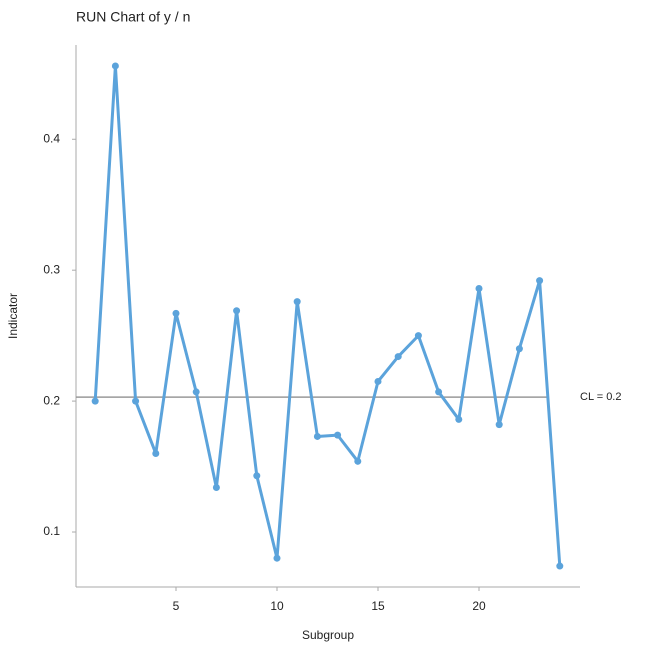  What do you see at coordinates (51, 531) in the screenshot?
I see `y-tick-label: 0.1` at bounding box center [51, 531].